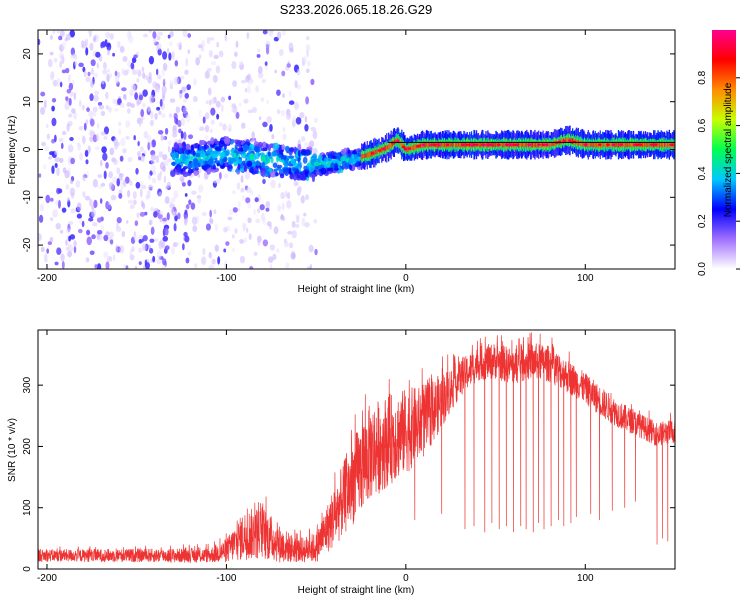 The width and height of the screenshot is (750, 600). I want to click on figure-title: S233.2026.065.18.26.G29, so click(356, 9).